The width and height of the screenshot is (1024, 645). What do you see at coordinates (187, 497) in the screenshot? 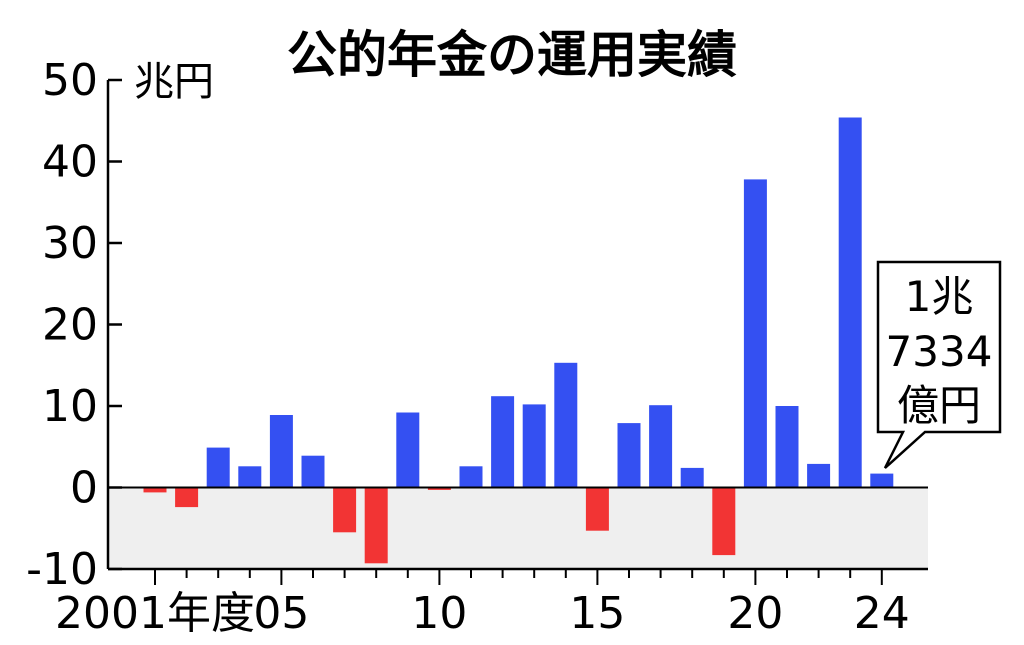
I see `bar-2002` at bounding box center [187, 497].